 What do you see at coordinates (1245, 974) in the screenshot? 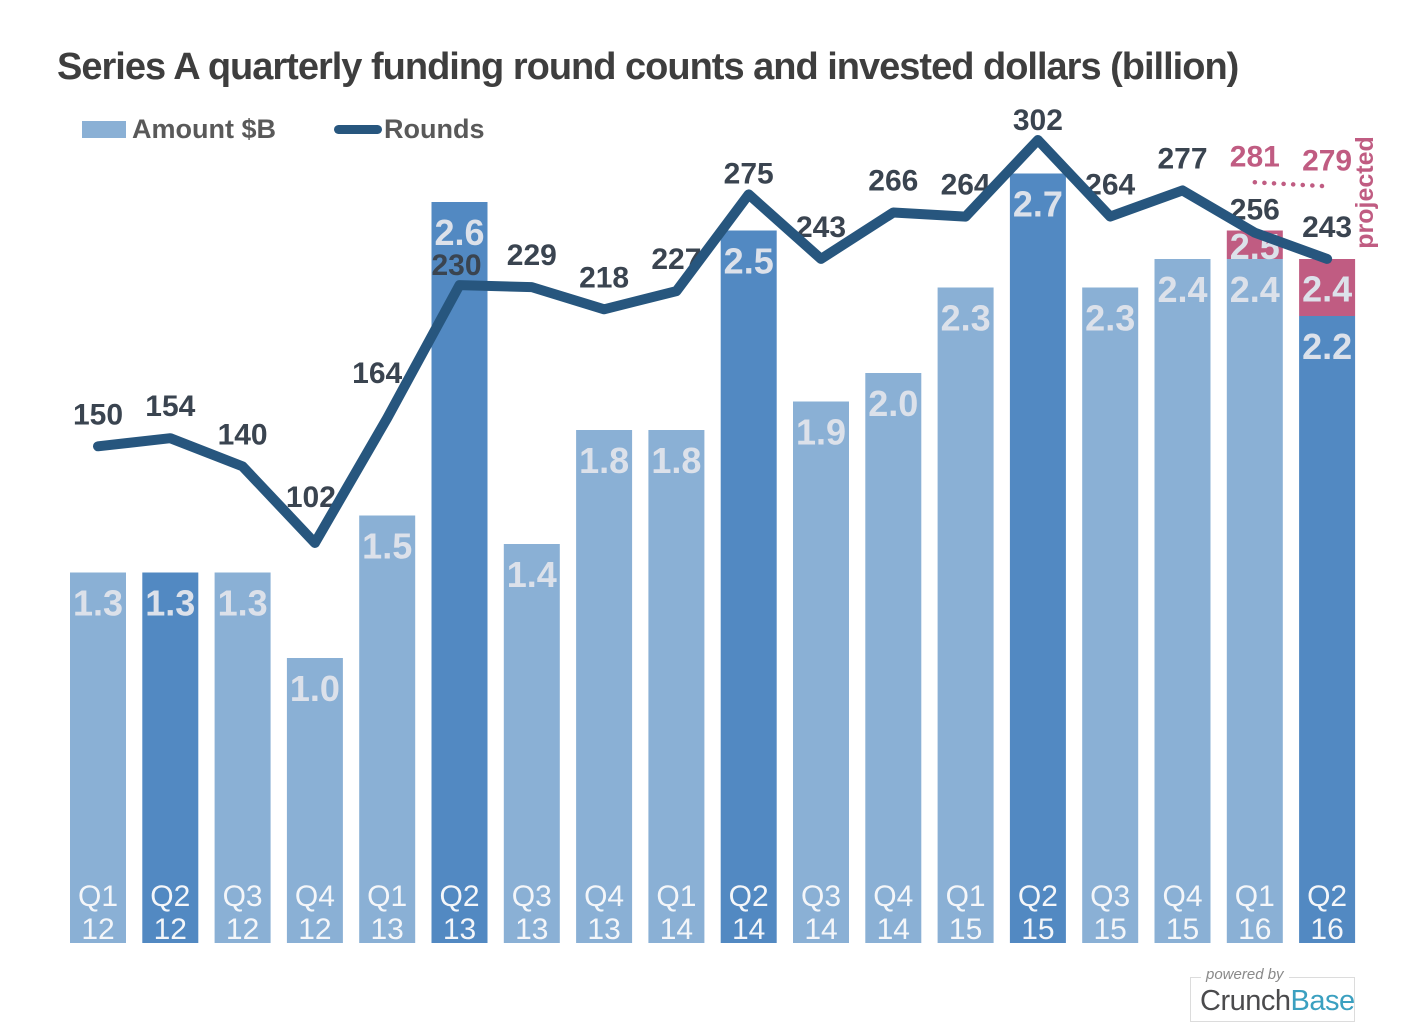
I see `powered-by-text: powered by` at bounding box center [1245, 974].